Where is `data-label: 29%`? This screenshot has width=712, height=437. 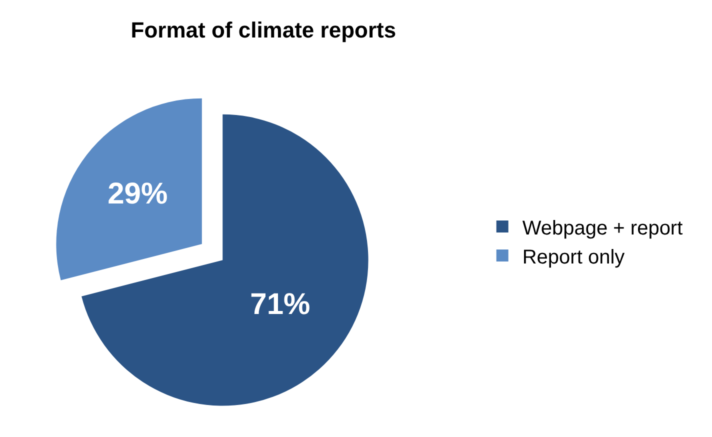 data-label: 29% is located at coordinates (138, 194).